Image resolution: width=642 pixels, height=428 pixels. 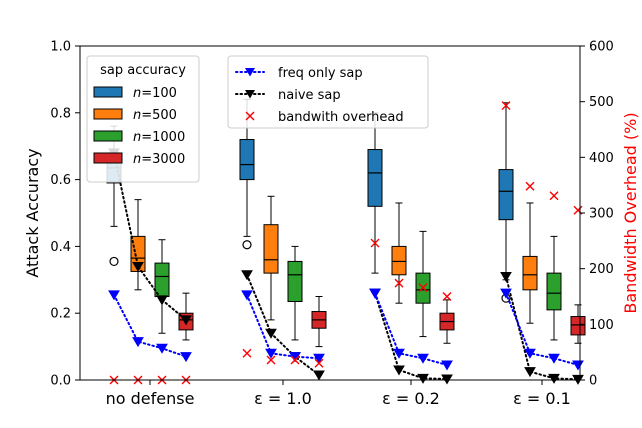 I want to click on legend-swatch-n500, so click(x=108, y=114).